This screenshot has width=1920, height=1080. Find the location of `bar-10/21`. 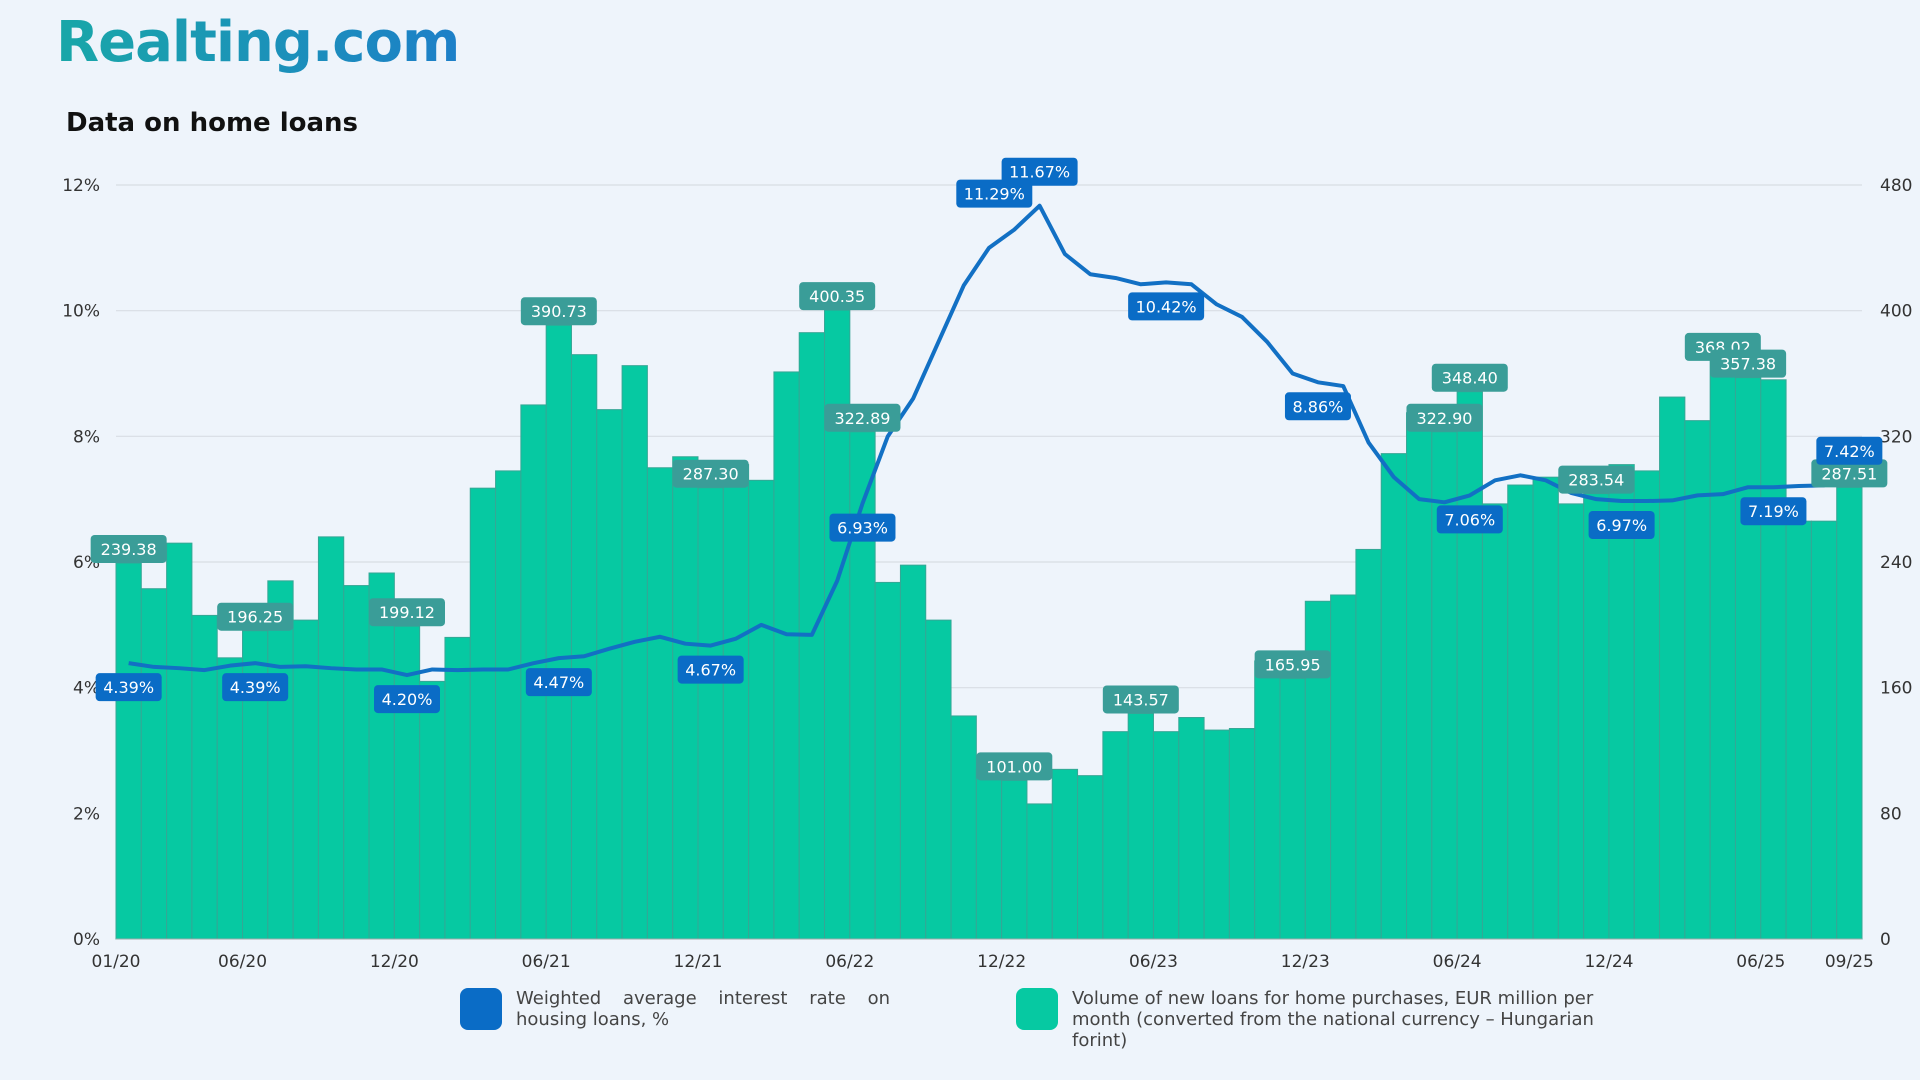

bar-10/21 is located at coordinates (660, 703).